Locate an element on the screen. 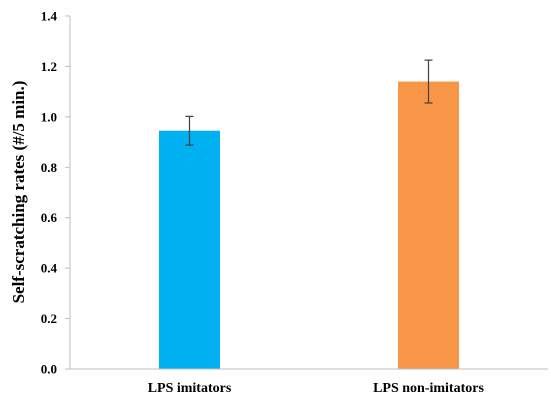 The height and width of the screenshot is (397, 551). x-tick-label: LPS imitators is located at coordinates (190, 388).